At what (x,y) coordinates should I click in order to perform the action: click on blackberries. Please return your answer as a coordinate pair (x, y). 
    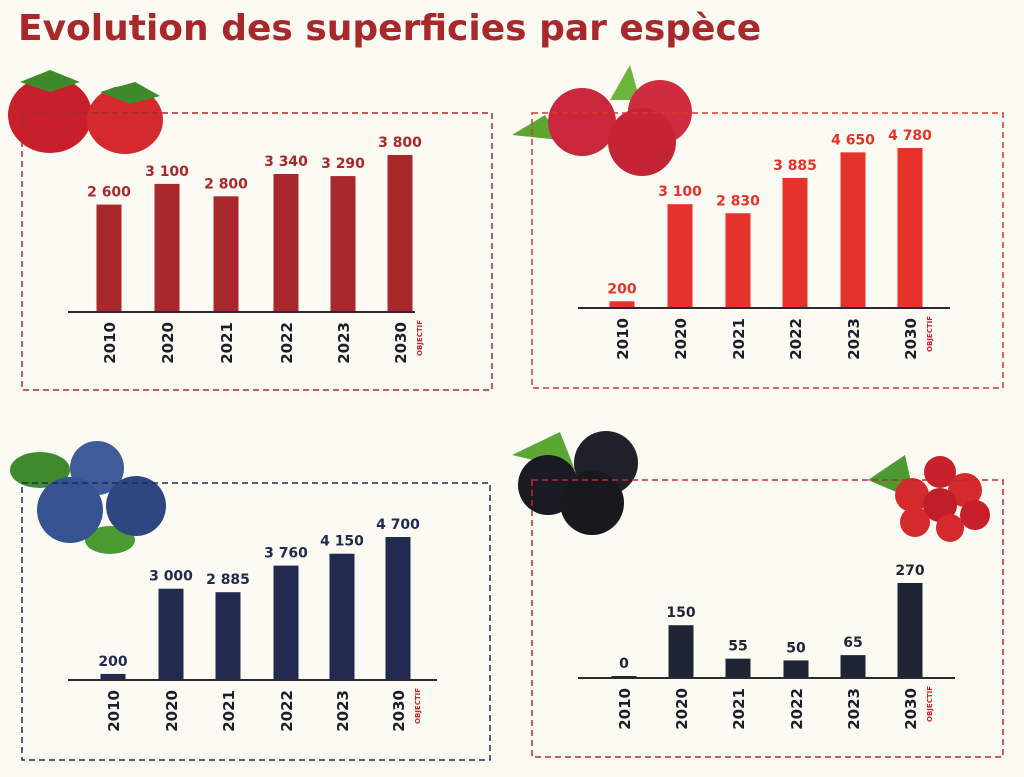
    Looking at the image, I should click on (575, 483).